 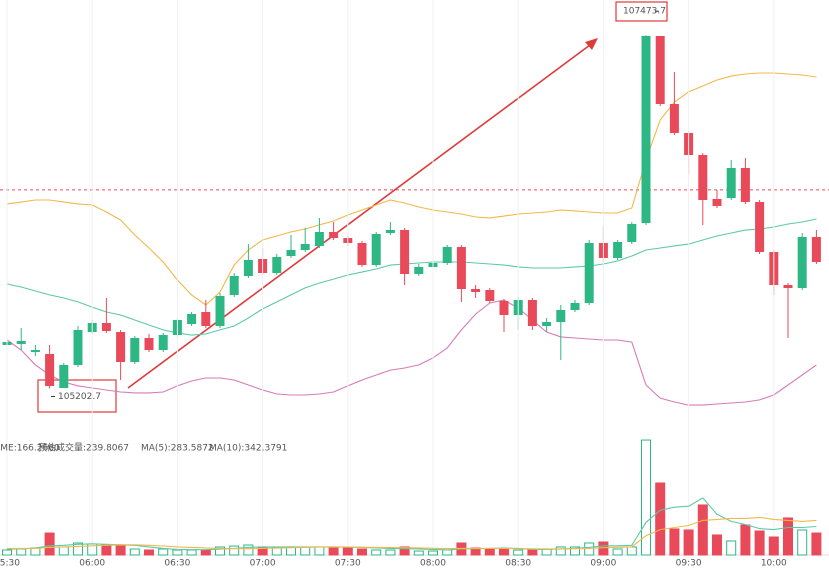 What do you see at coordinates (603, 564) in the screenshot?
I see `x-tick-label: 09:00` at bounding box center [603, 564].